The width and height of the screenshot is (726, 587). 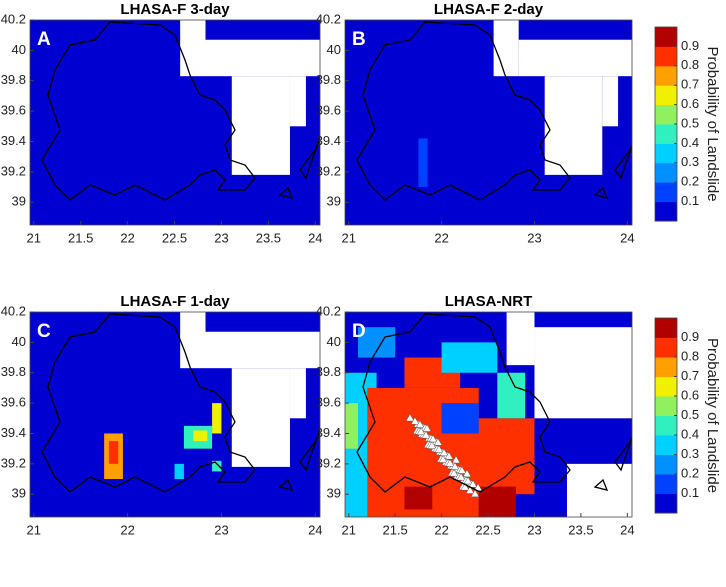 What do you see at coordinates (44, 331) in the screenshot?
I see `panel-letter: C` at bounding box center [44, 331].